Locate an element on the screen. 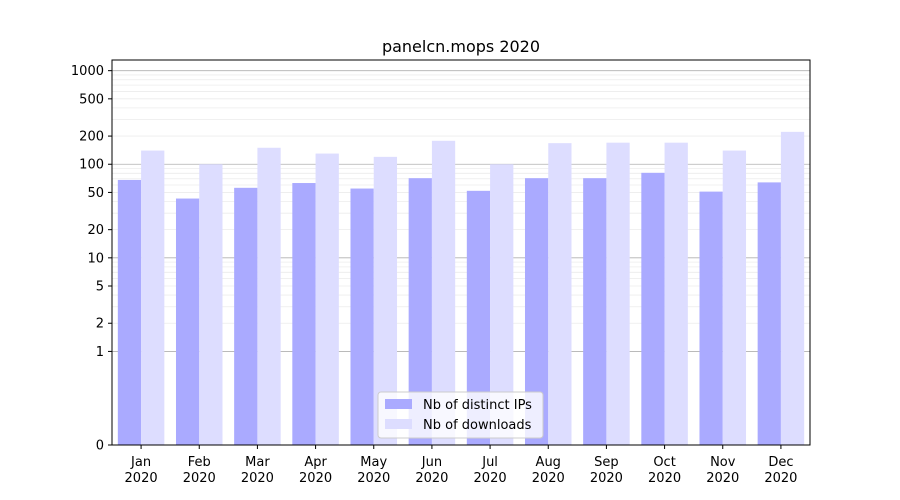 Image resolution: width=900 pixels, height=500 pixels. y-tick-label: 5 is located at coordinates (100, 287).